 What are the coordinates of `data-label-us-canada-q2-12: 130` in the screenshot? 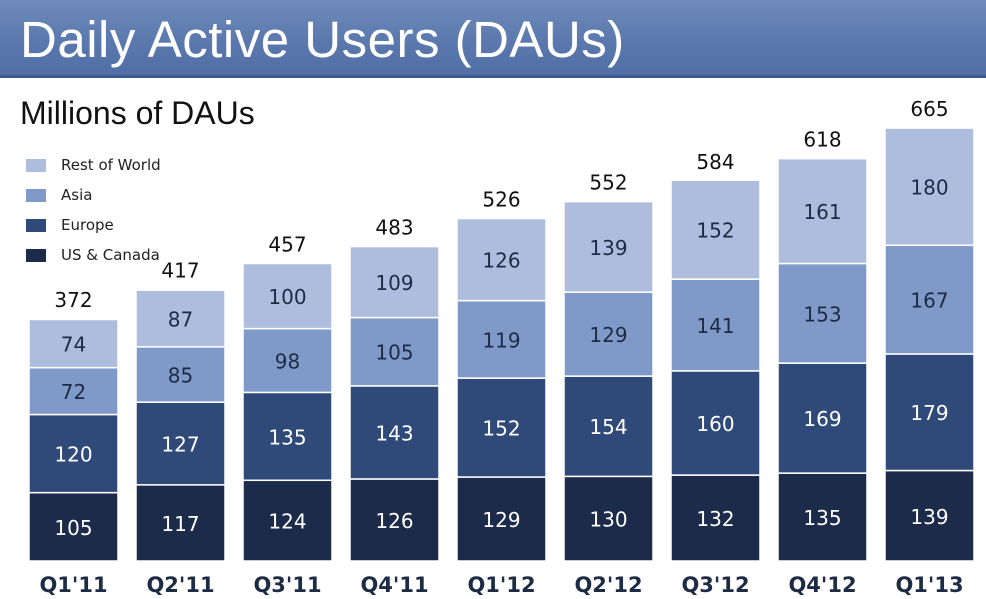 It's located at (608, 520).